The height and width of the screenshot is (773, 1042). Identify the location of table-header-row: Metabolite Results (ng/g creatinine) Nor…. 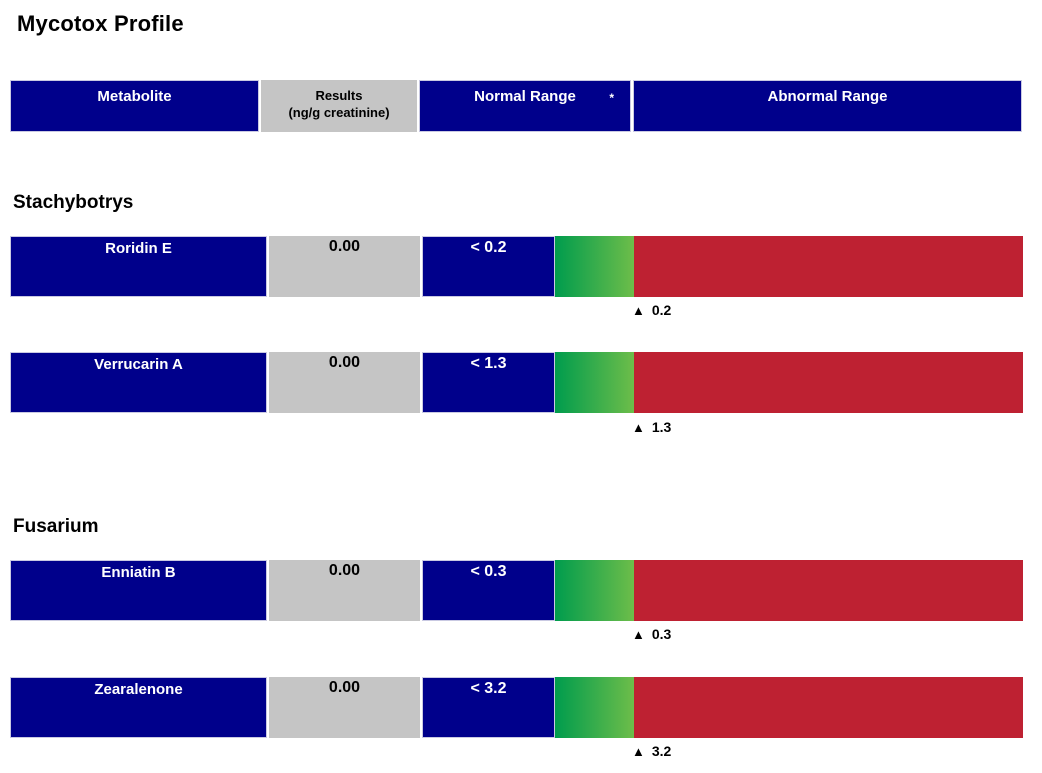
(516, 106).